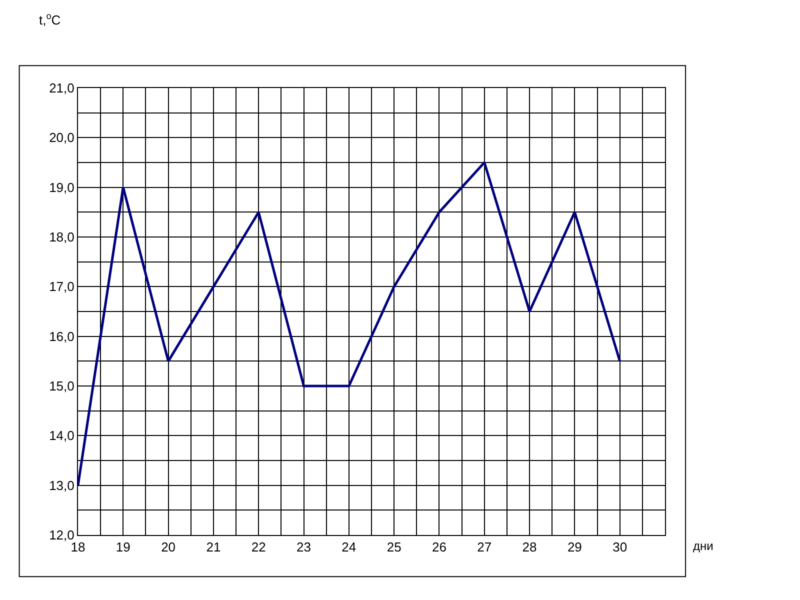 The width and height of the screenshot is (800, 600). Describe the element at coordinates (168, 547) in the screenshot. I see `x-tick-label: 20` at that location.